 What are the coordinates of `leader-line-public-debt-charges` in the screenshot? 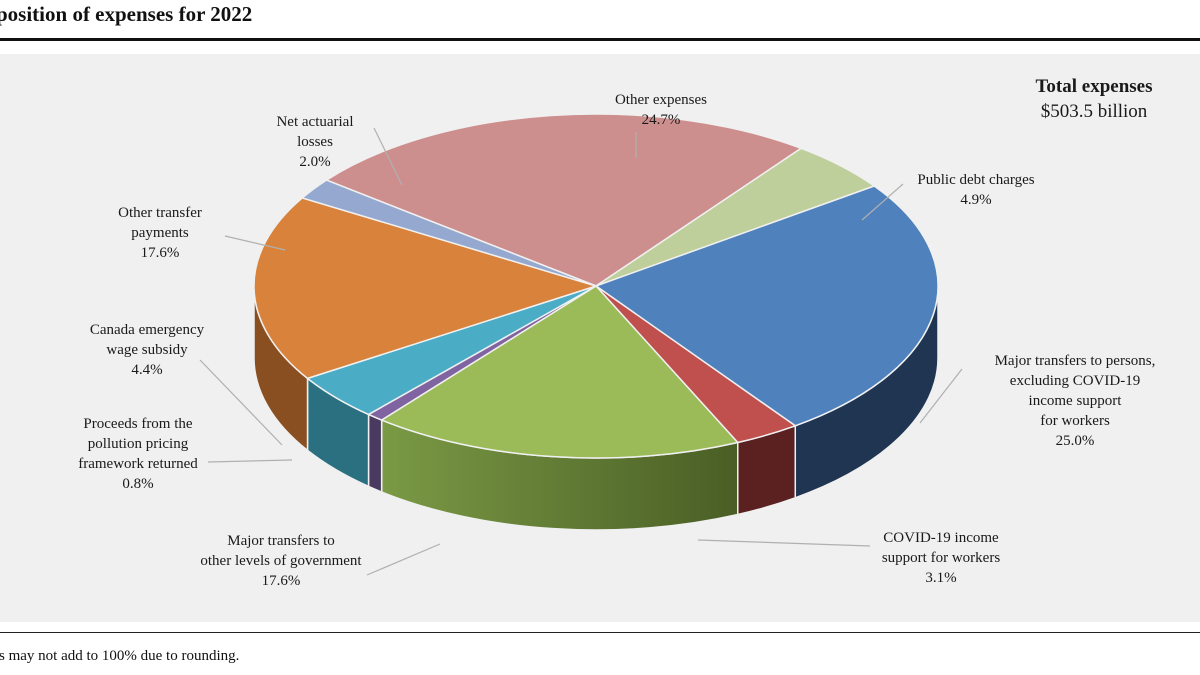 It's located at (882, 202).